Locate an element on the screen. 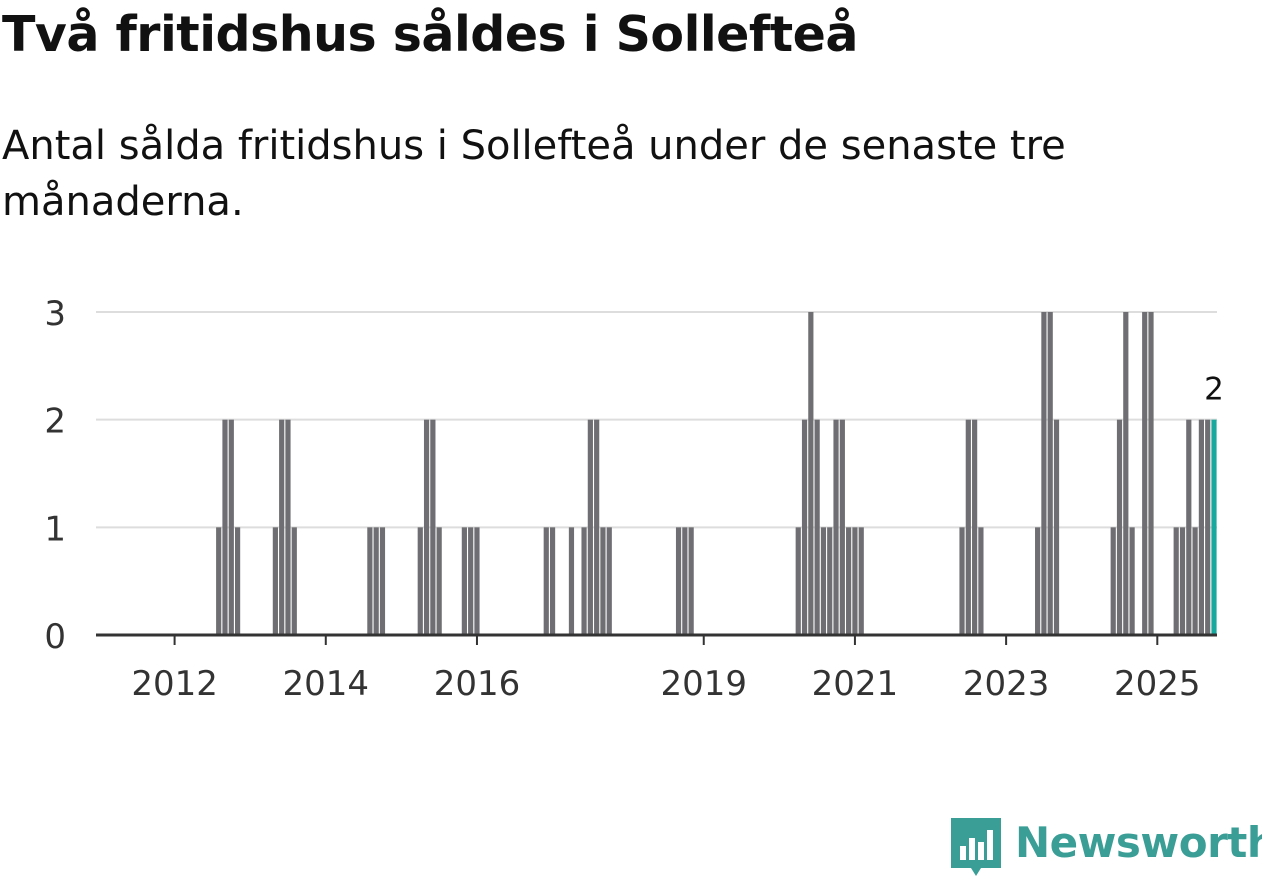 This screenshot has height=880, width=1262. newsworthy-logo-text: Newsworthy is located at coordinates (1138, 842).